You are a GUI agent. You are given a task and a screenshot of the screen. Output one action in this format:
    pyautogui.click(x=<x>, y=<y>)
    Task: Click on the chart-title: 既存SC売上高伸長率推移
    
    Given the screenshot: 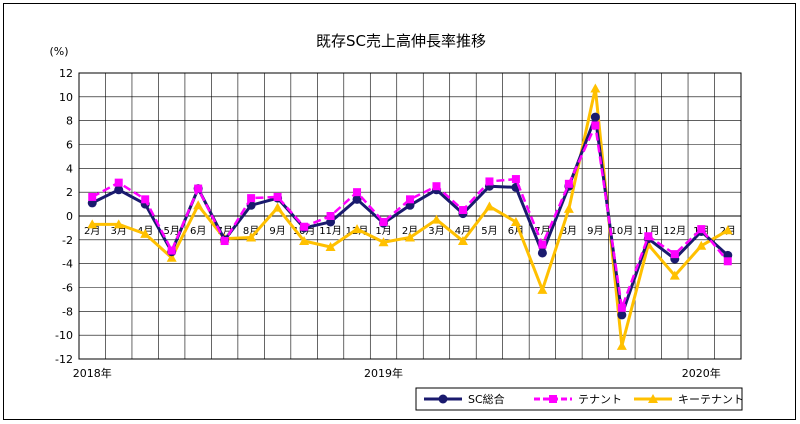 What is the action you would take?
    pyautogui.click(x=401, y=41)
    